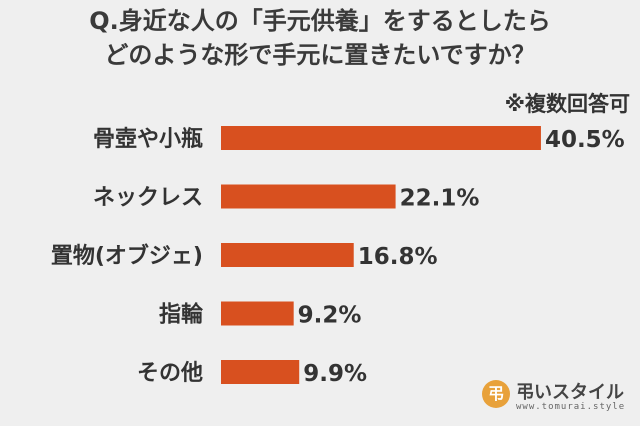  I want to click on chart-title-line-1: Q.身近な人の「手元供養」をするとしたら, so click(320, 21).